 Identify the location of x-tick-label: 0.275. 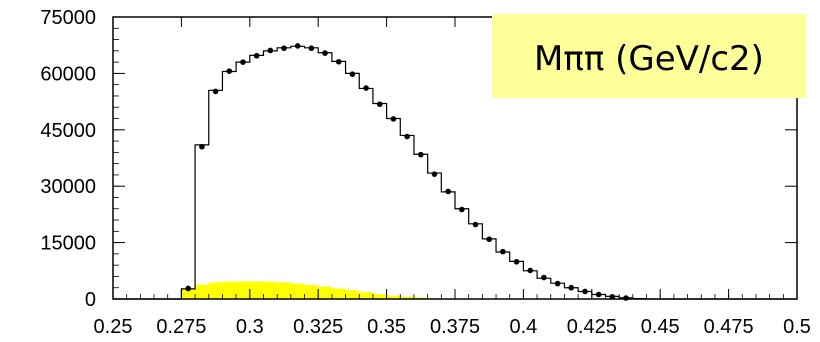
(181, 327).